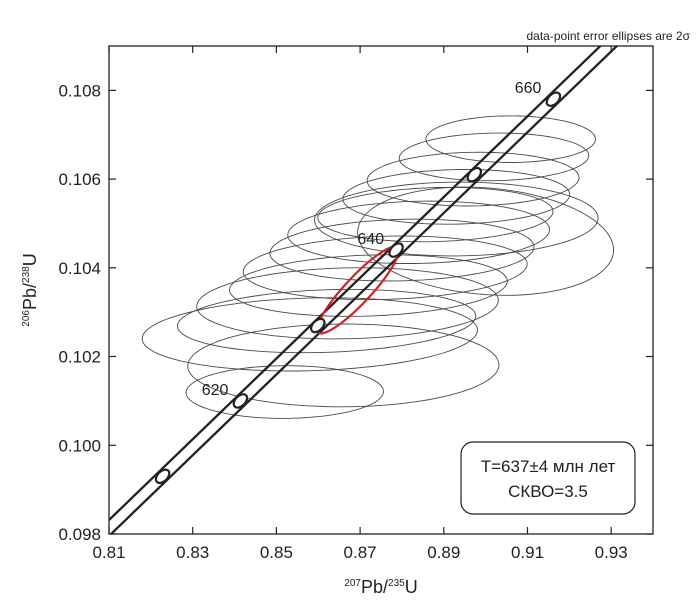  I want to click on y-tick-label: 0.098, so click(79, 534).